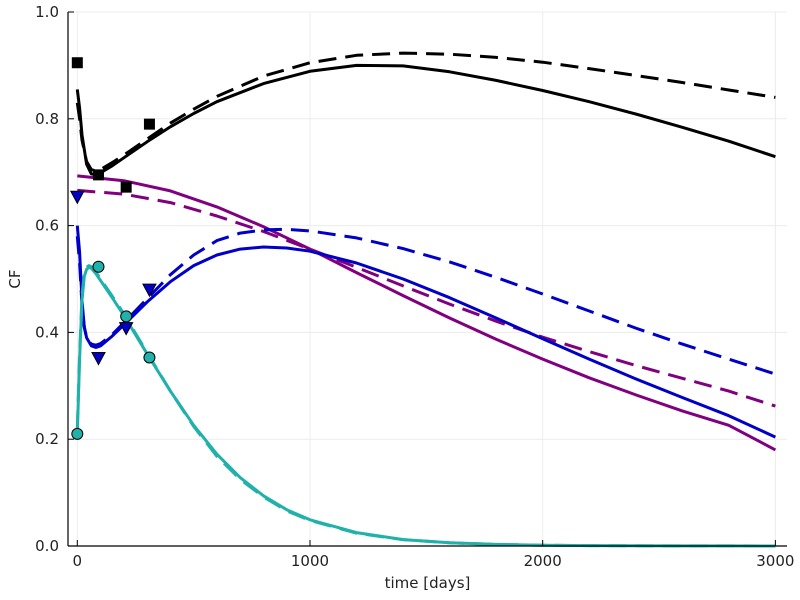 The height and width of the screenshot is (600, 800). I want to click on x-tick-label: 1000, so click(310, 561).